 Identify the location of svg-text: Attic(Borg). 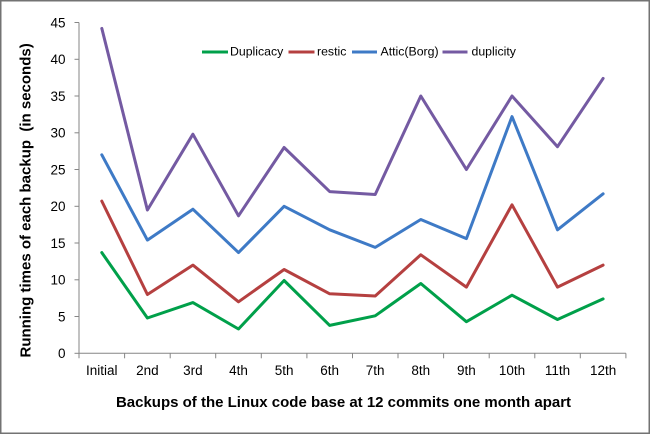
(410, 52).